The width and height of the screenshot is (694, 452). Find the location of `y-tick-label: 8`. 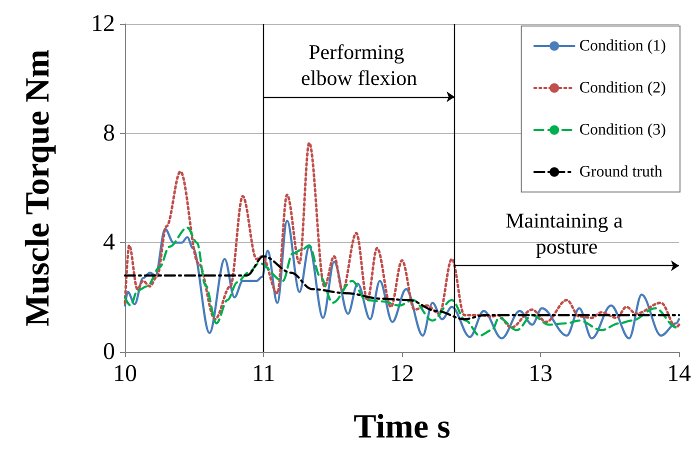

y-tick-label: 8 is located at coordinates (109, 133).